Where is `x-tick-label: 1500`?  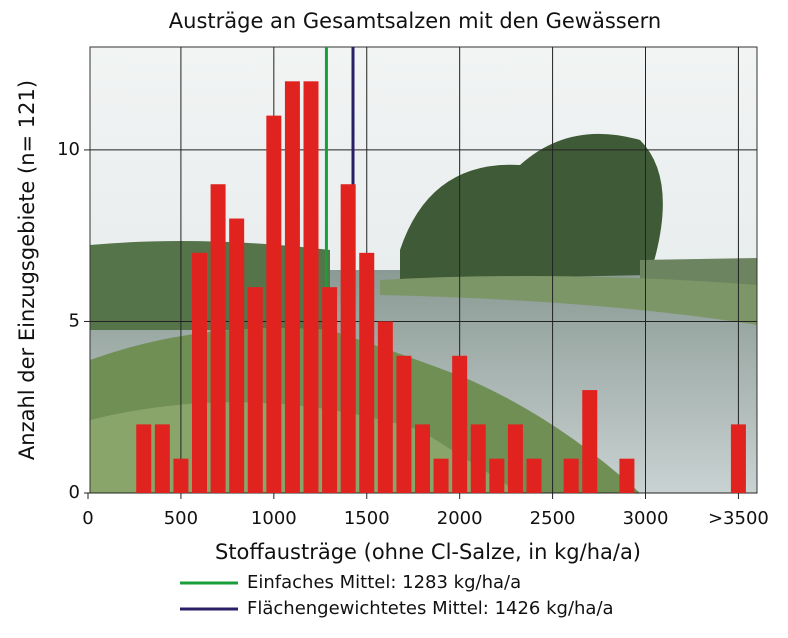 x-tick-label: 1500 is located at coordinates (367, 518).